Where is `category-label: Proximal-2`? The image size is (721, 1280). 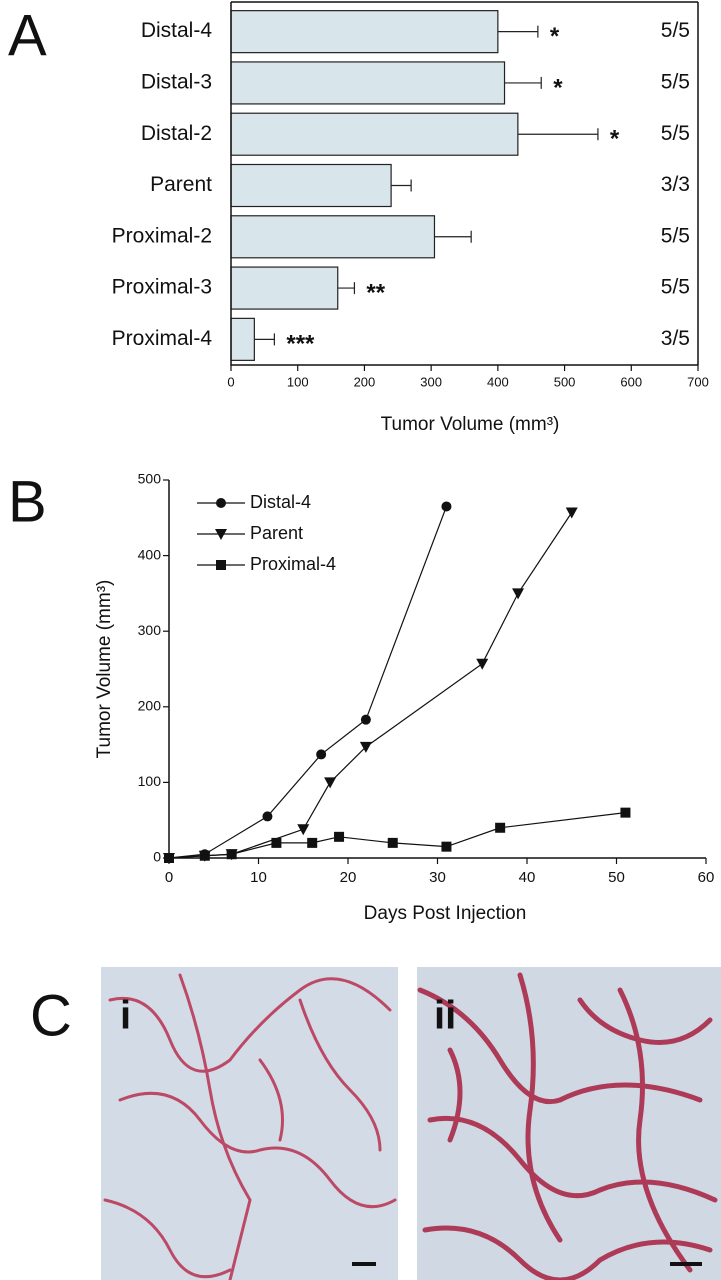
category-label: Proximal-2 is located at coordinates (162, 235).